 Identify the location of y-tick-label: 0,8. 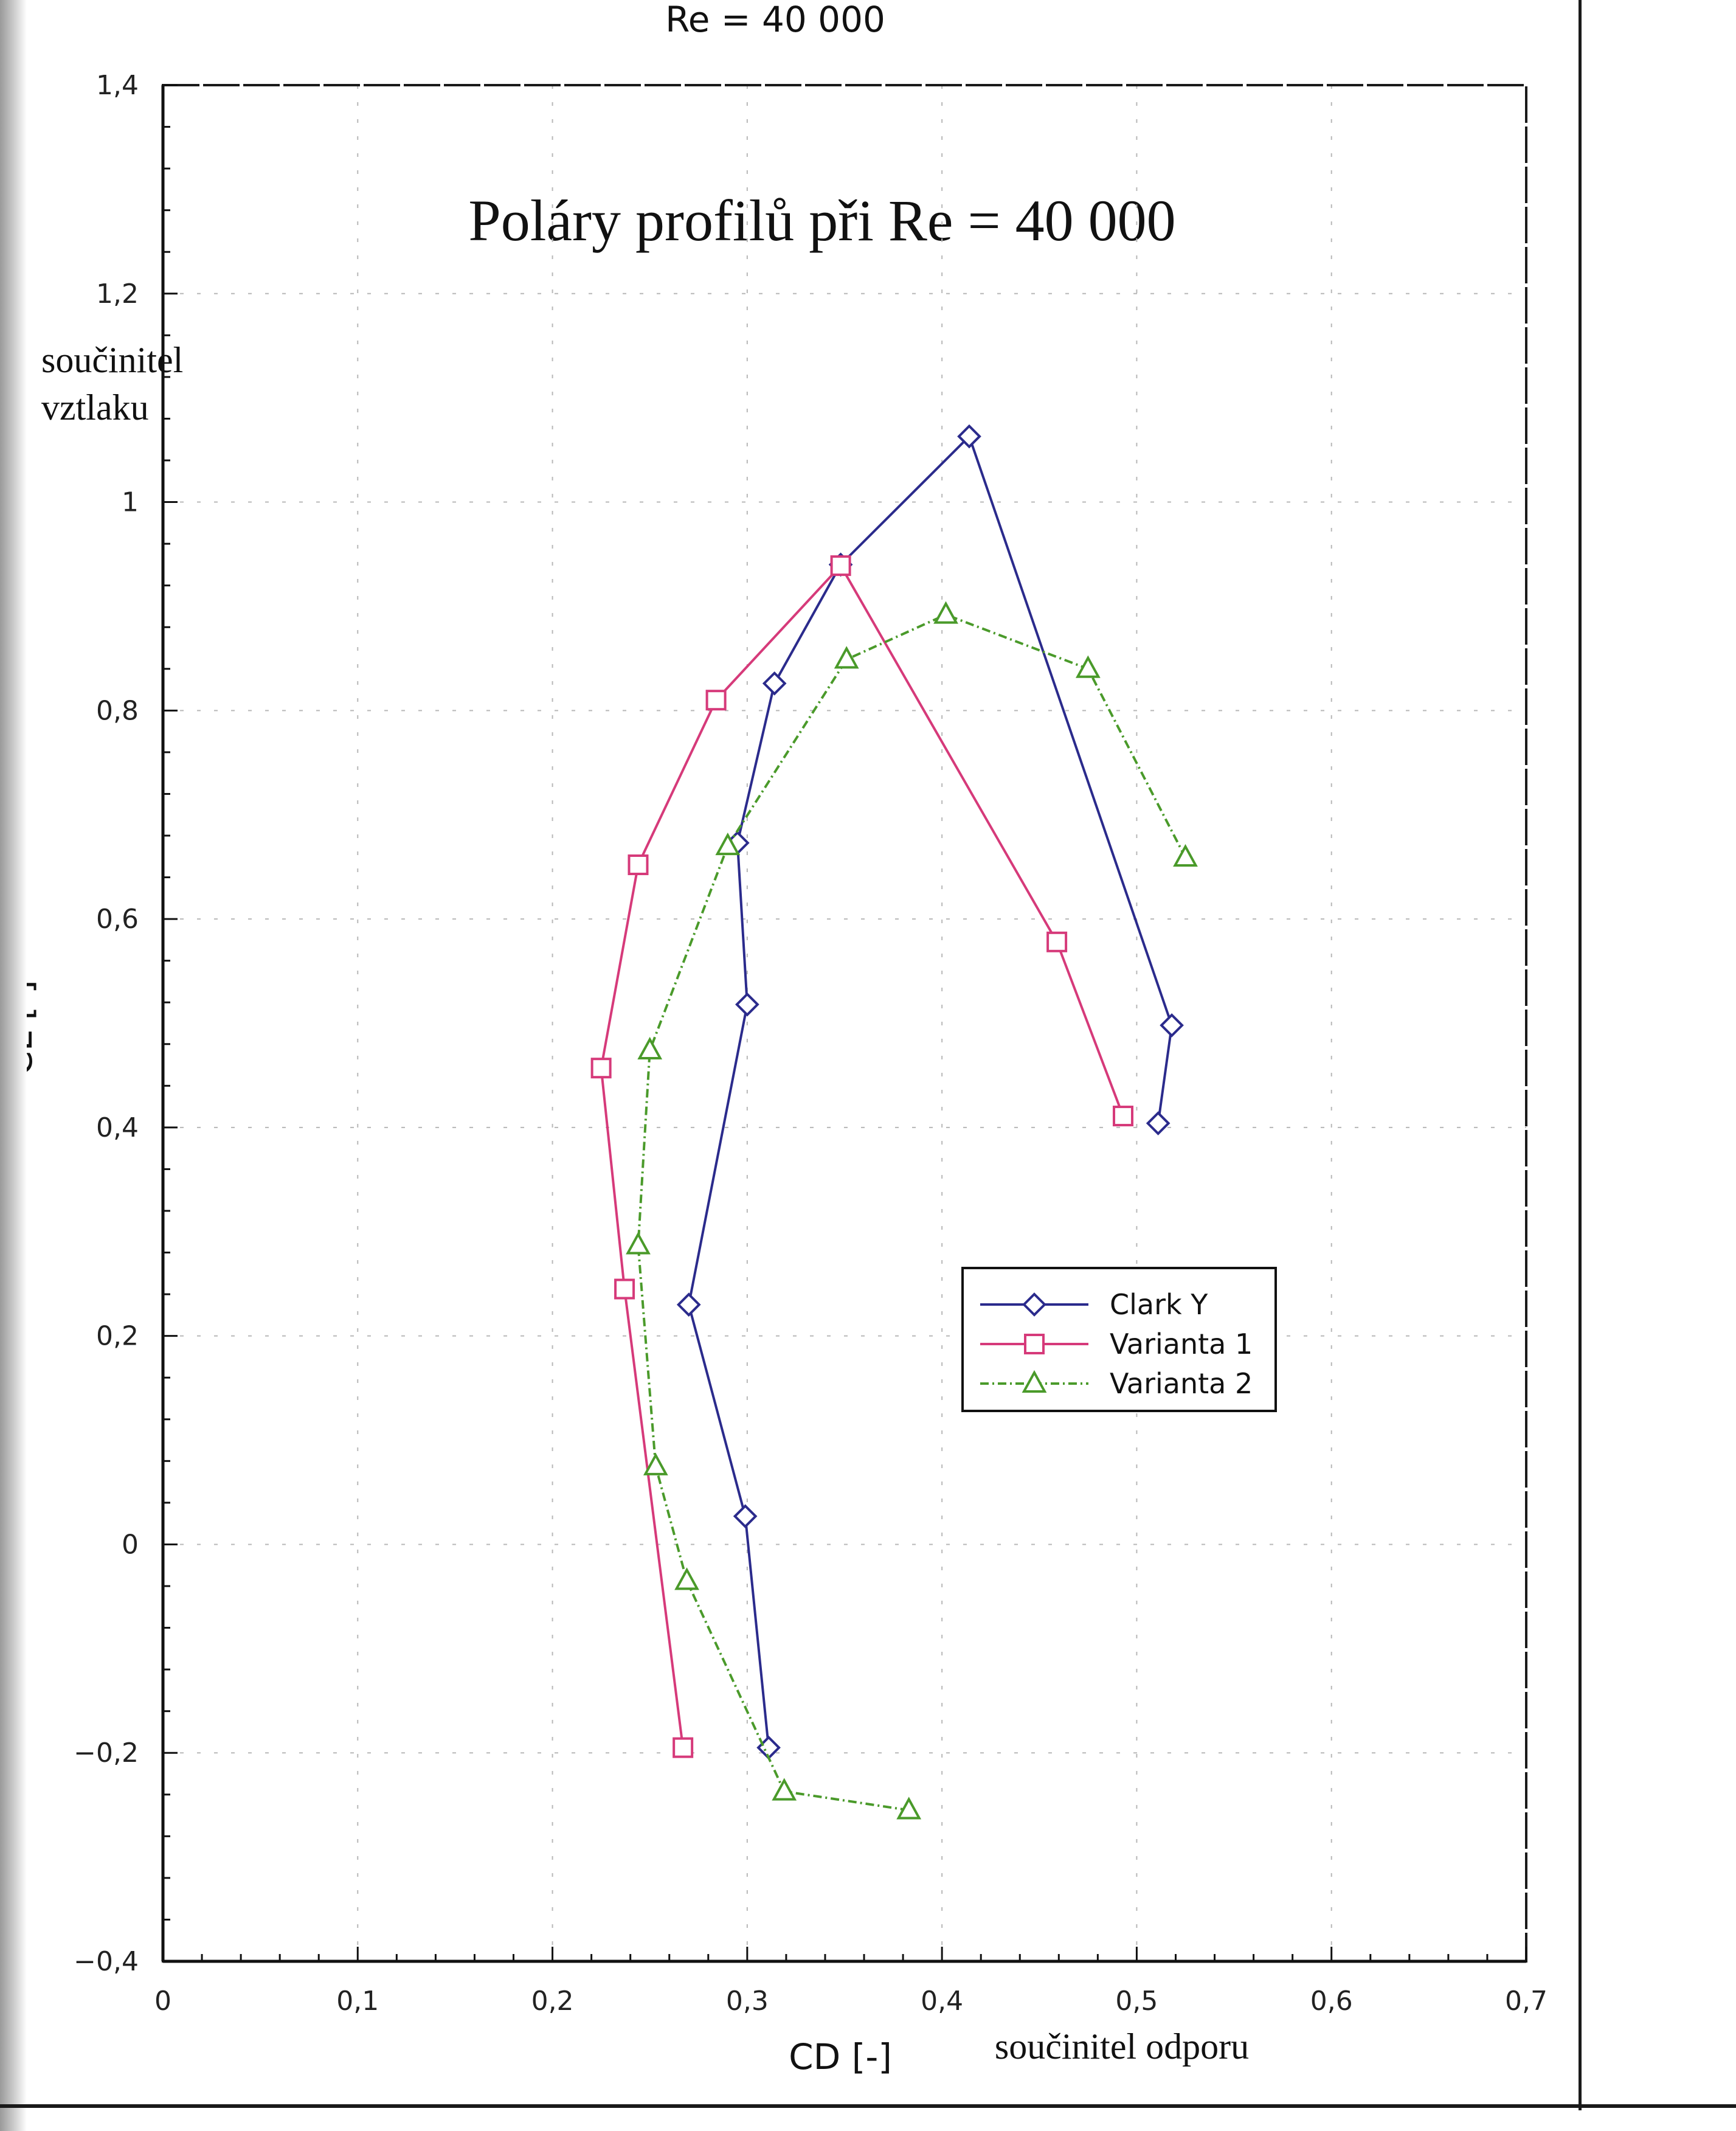
(117, 710).